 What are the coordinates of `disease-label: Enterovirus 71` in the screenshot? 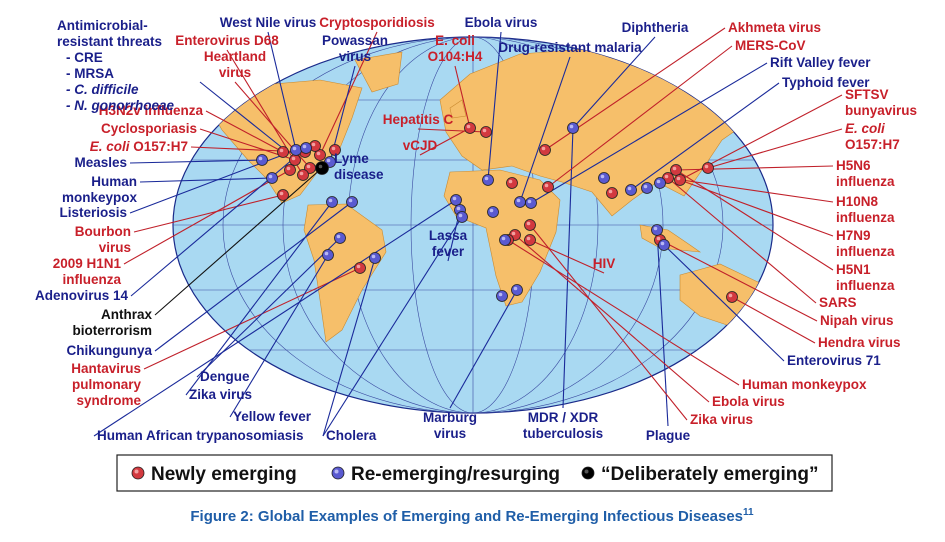 It's located at (834, 360).